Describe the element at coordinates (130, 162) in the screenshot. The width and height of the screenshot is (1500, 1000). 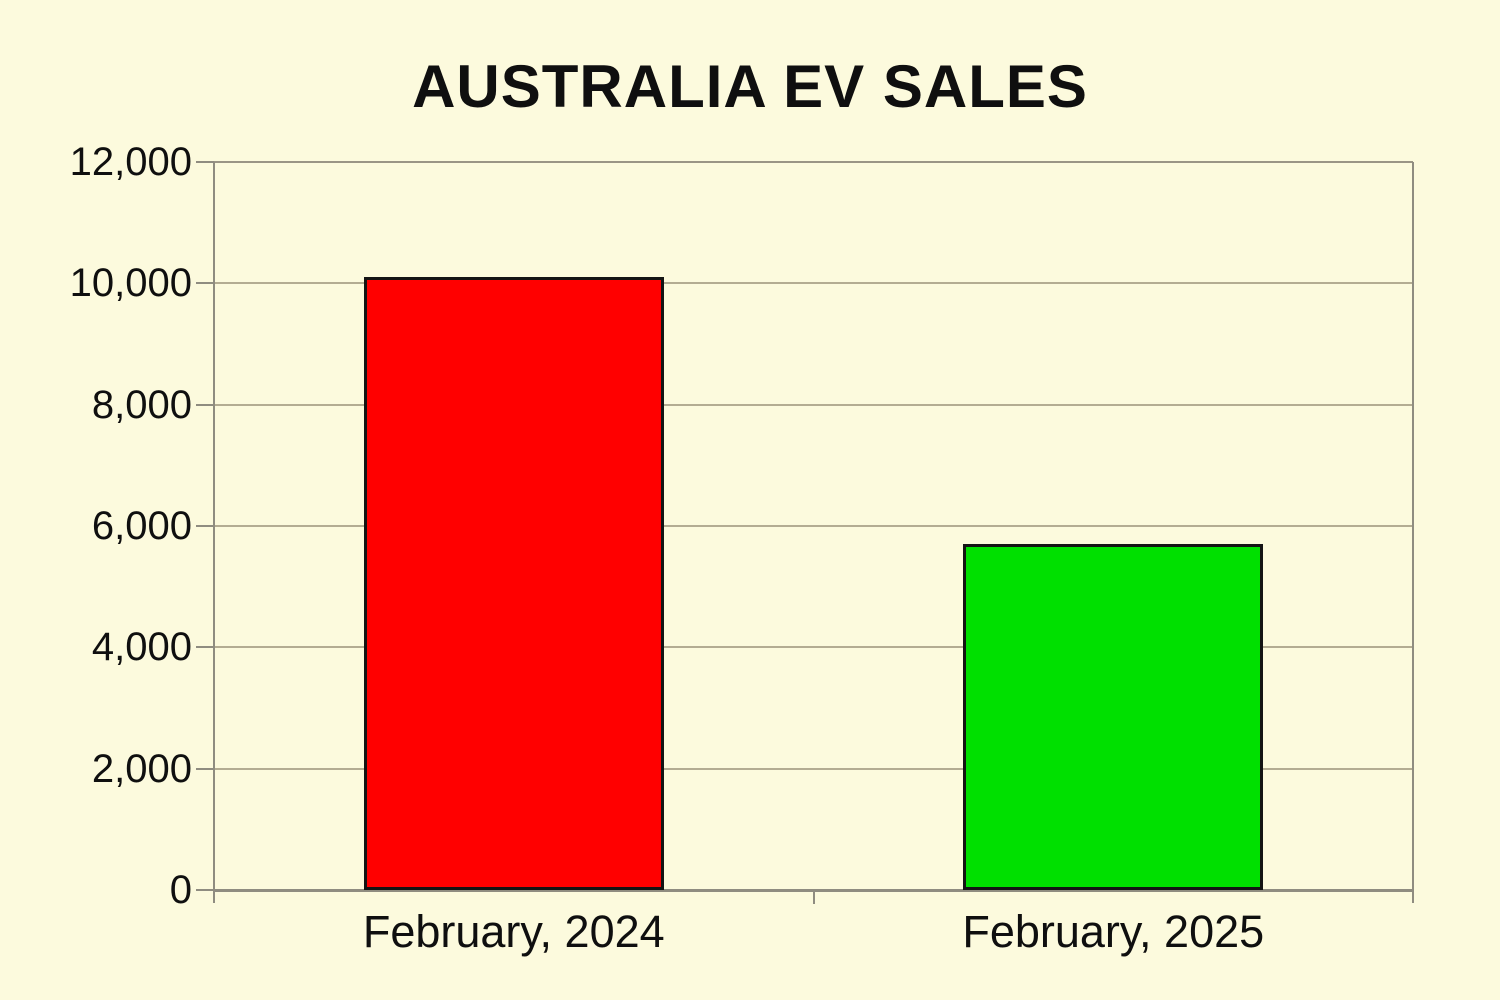
I see `y-axis-tick-label: 12,000` at that location.